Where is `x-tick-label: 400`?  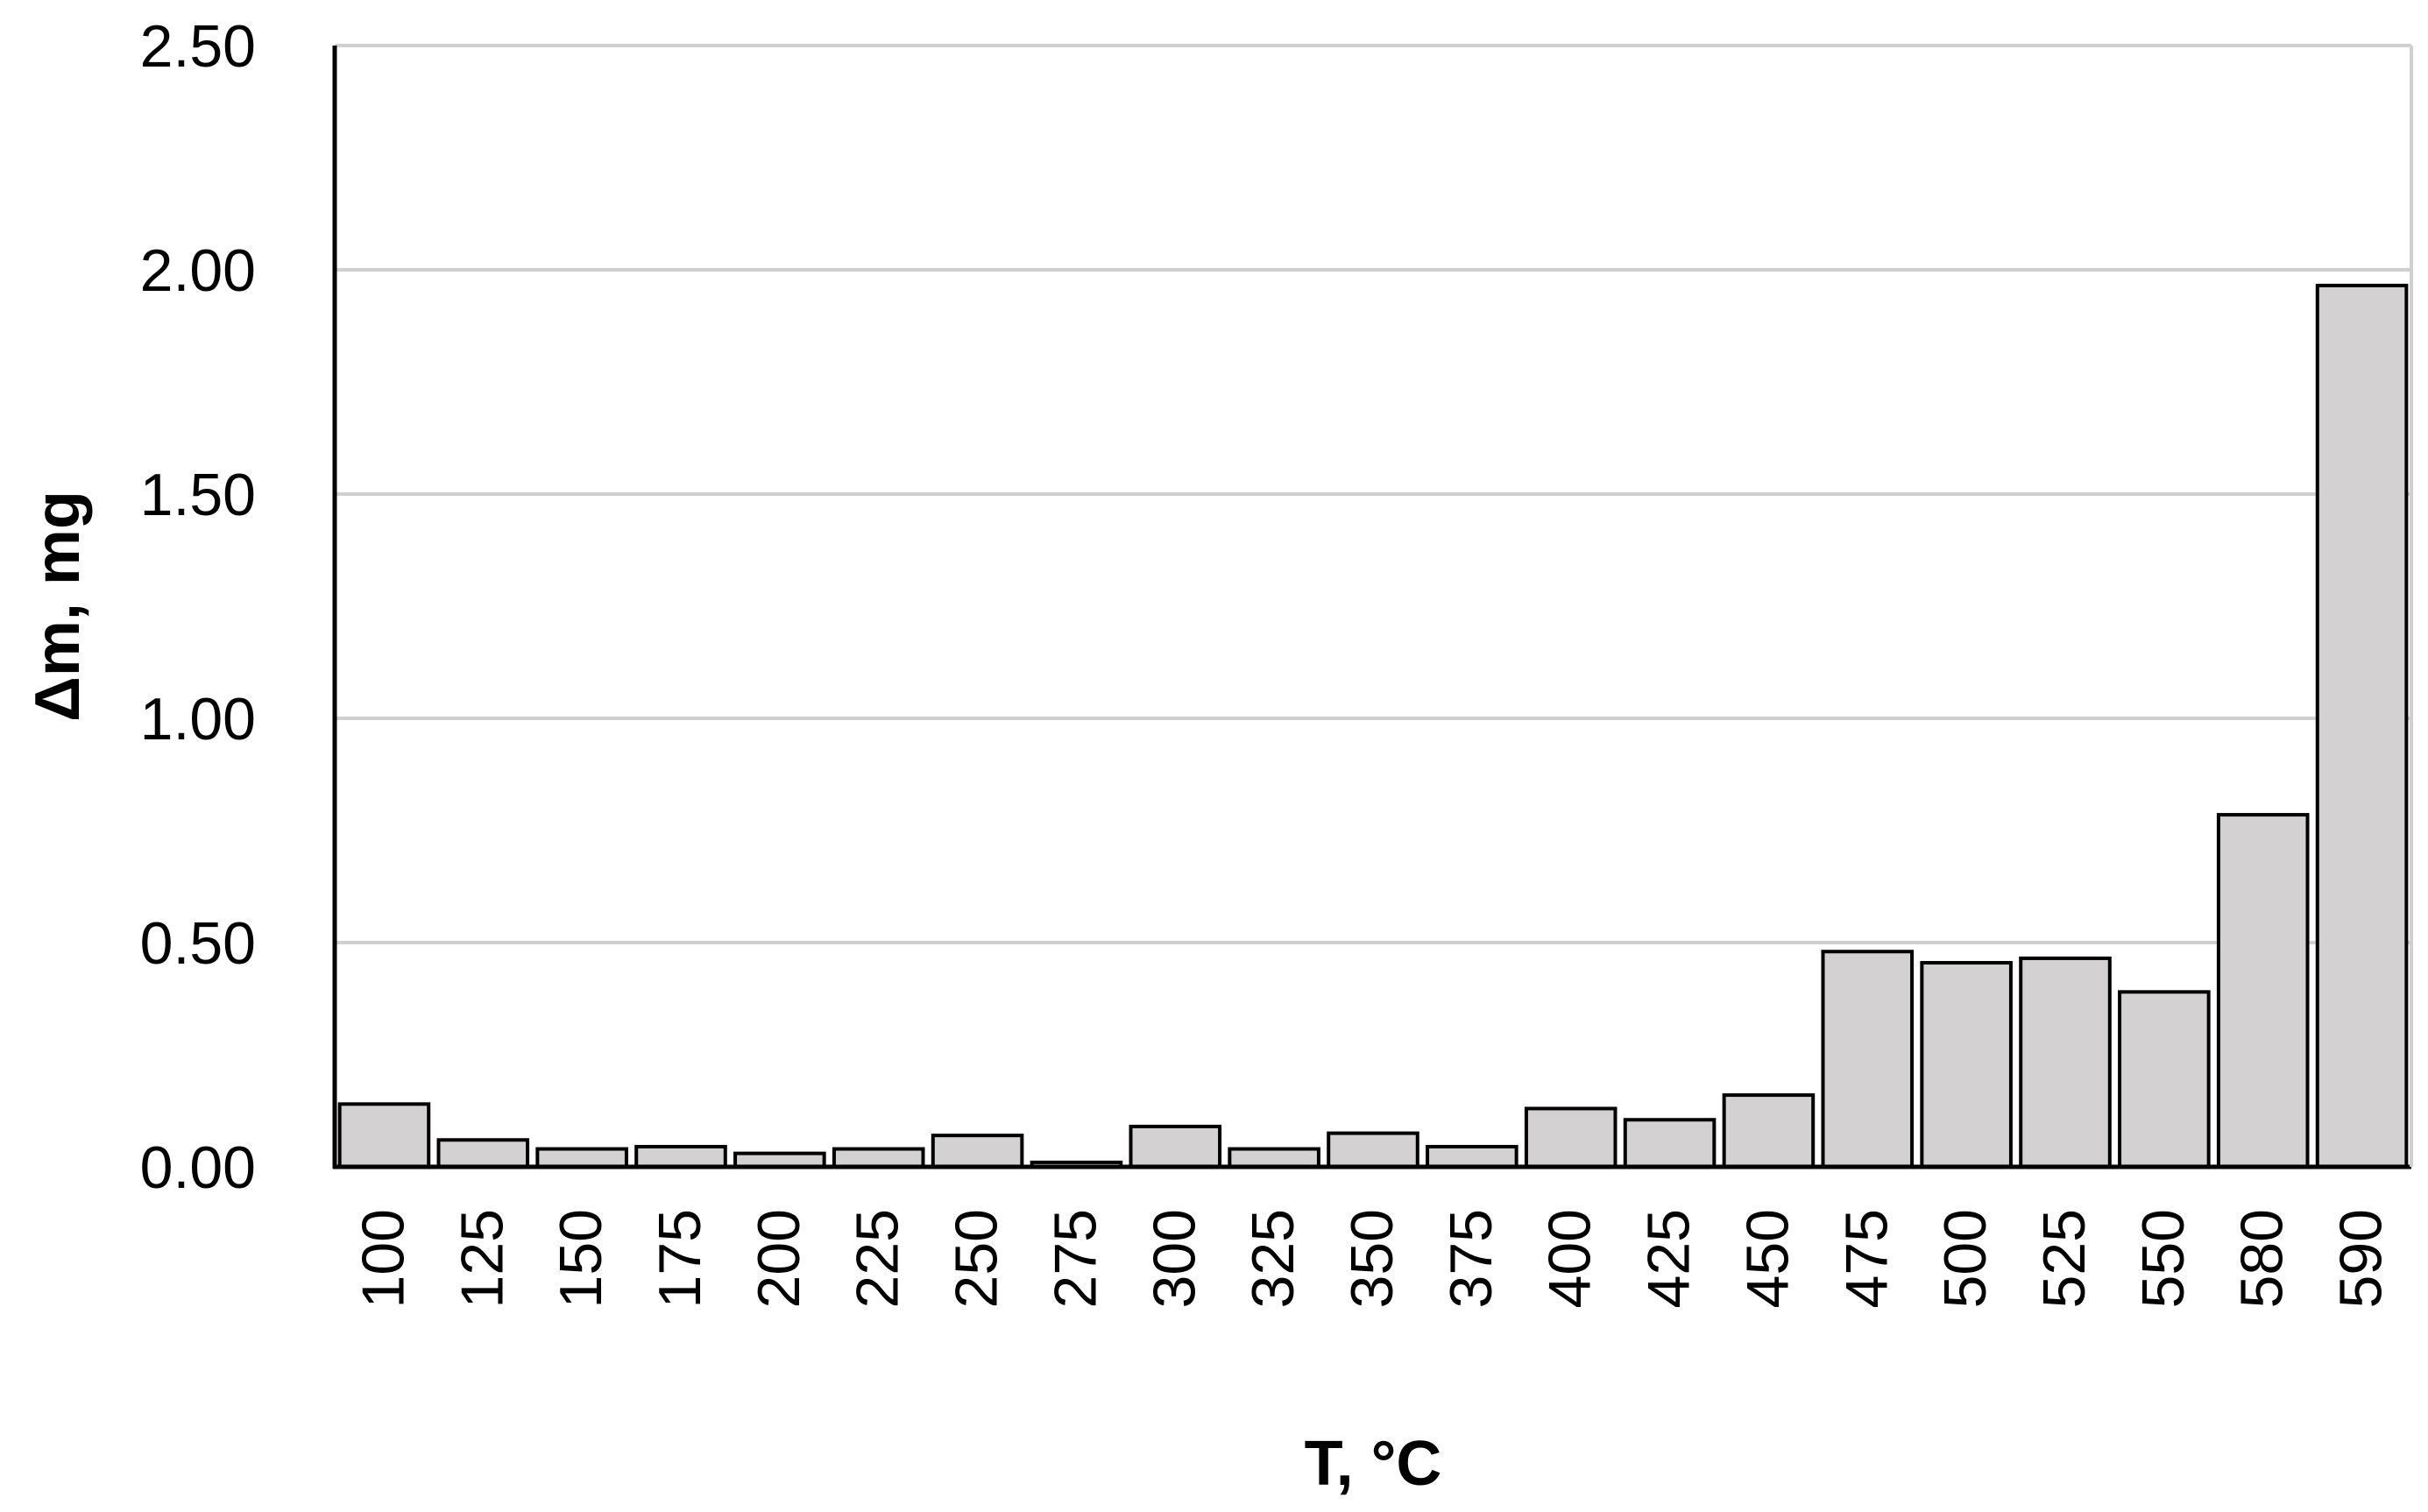 x-tick-label: 400 is located at coordinates (1570, 1258).